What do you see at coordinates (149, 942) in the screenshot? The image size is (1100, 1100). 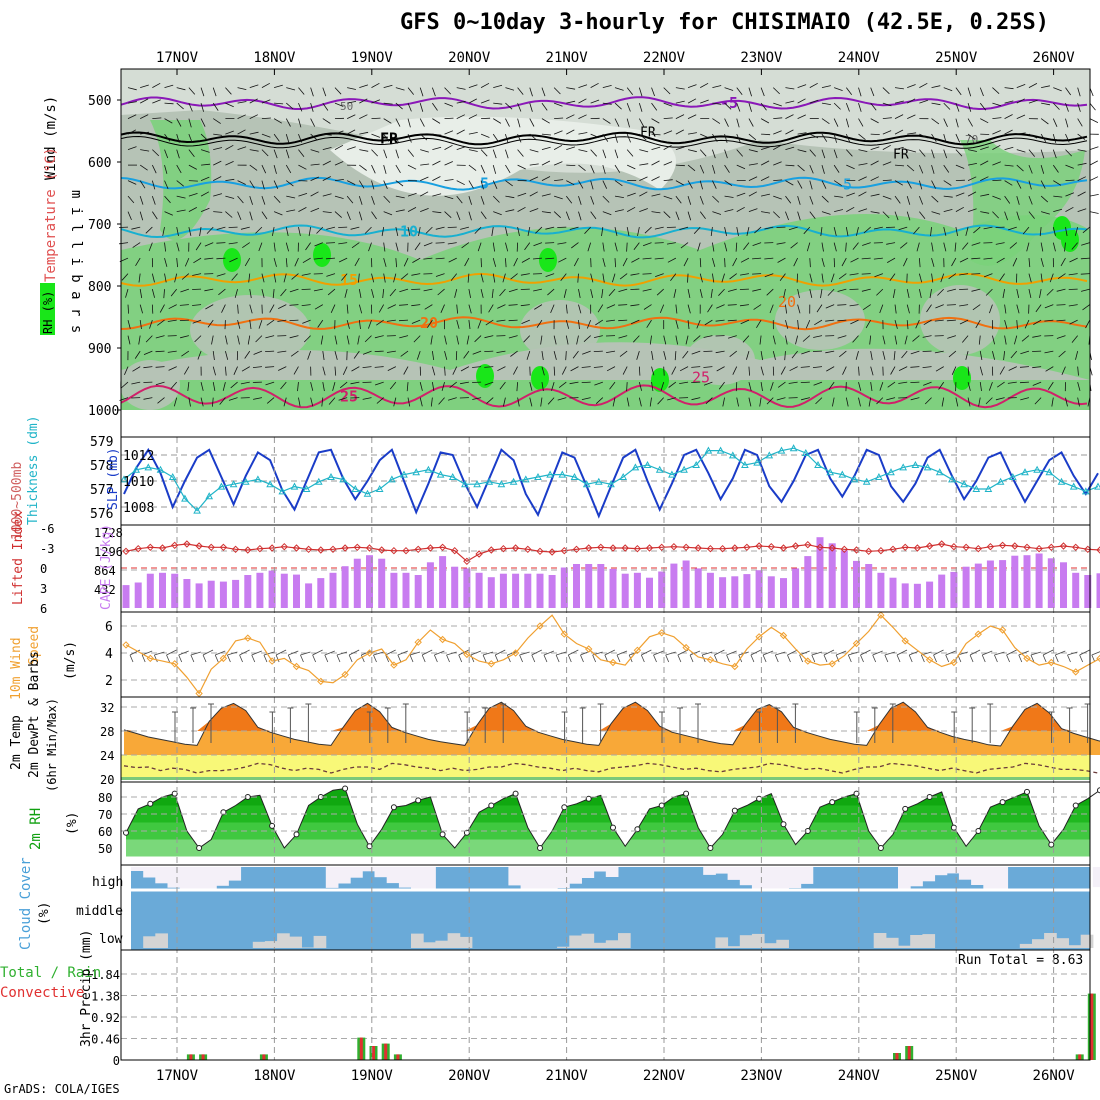 I see `low-cloud-gap` at bounding box center [149, 942].